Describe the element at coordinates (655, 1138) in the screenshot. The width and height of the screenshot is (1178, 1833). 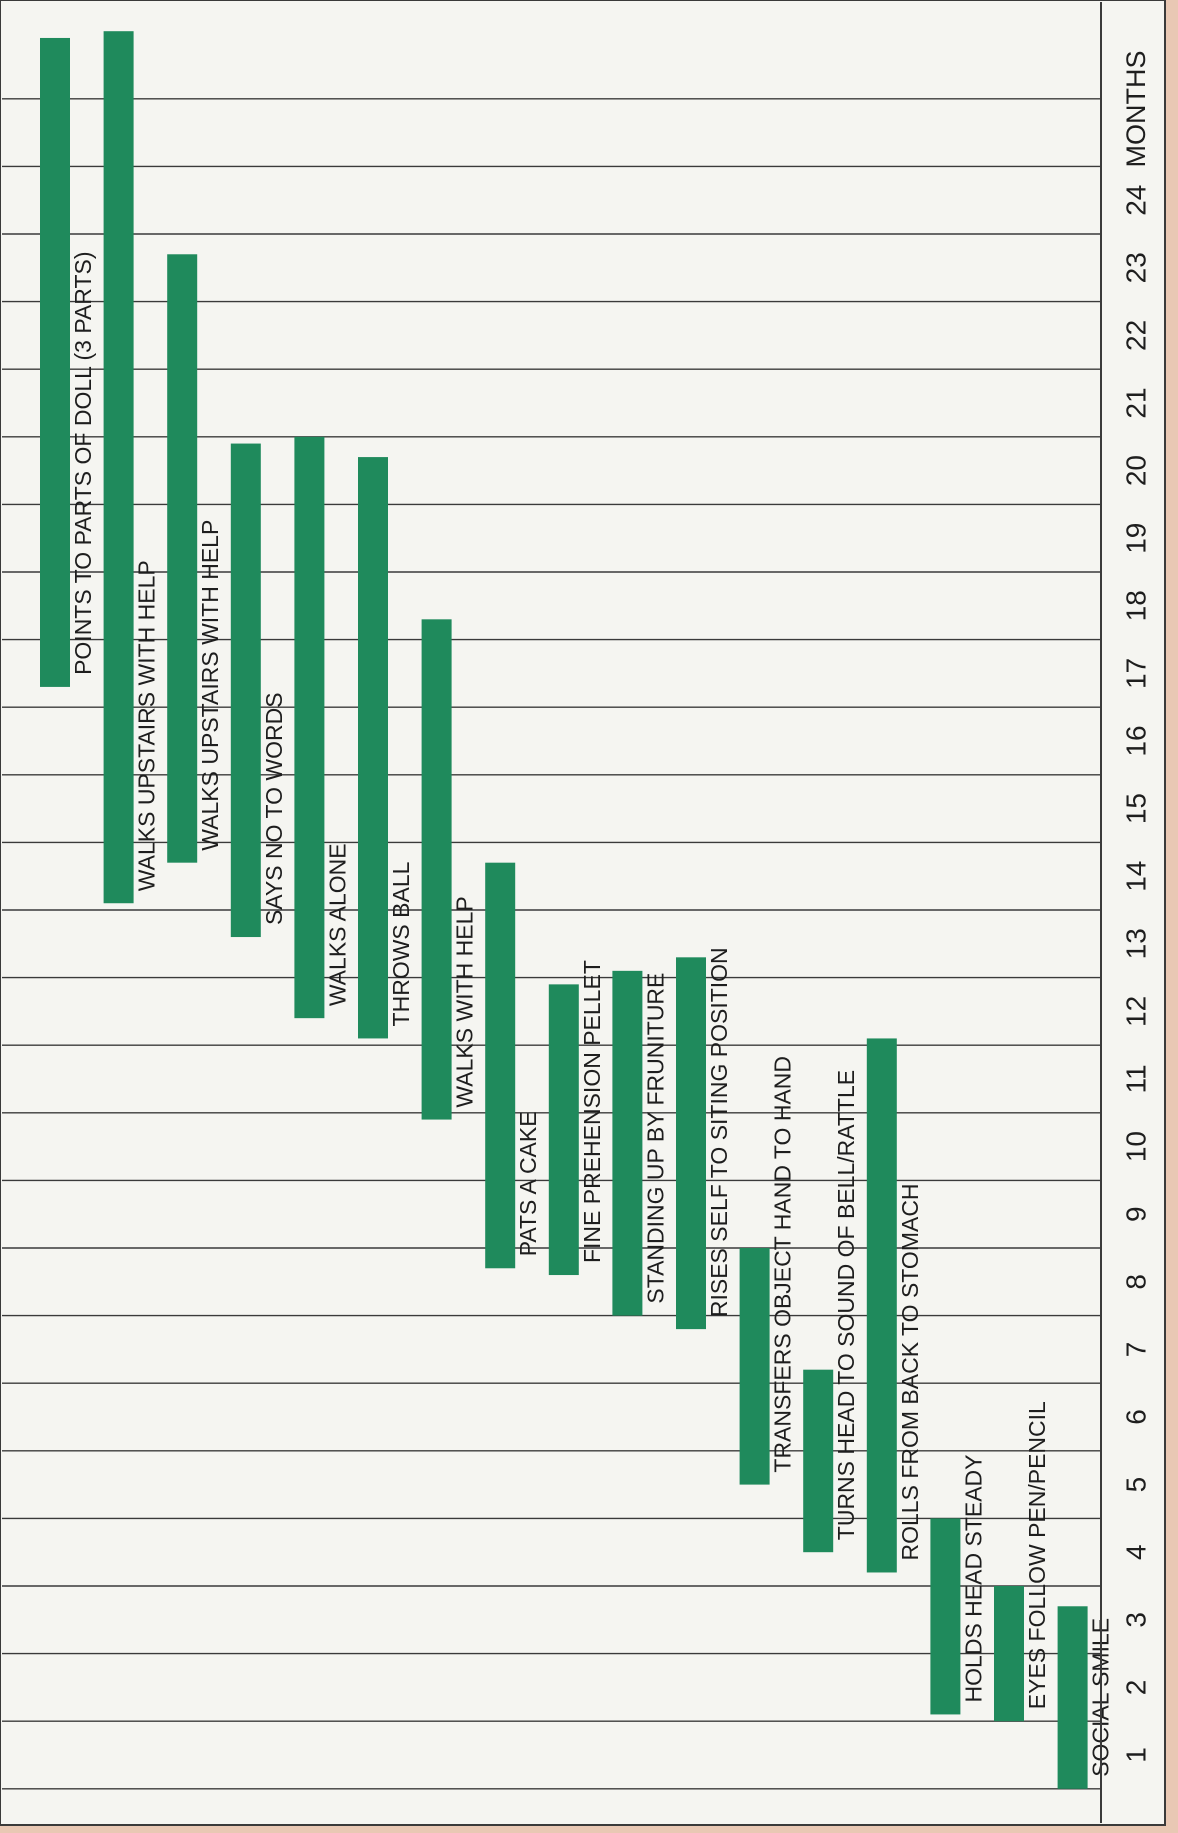
I see `milestone-label: STANDING UP BY FRUNITURE` at that location.